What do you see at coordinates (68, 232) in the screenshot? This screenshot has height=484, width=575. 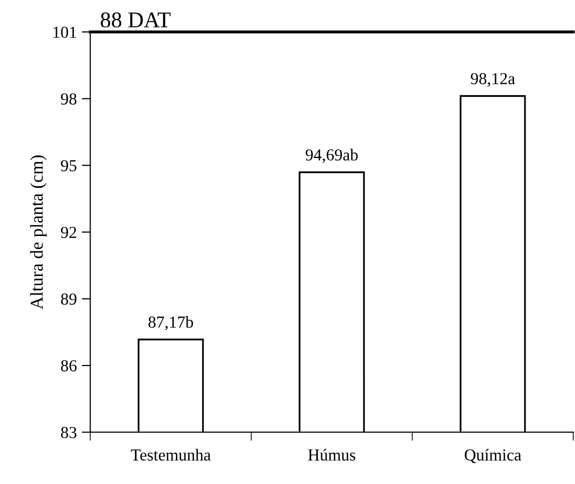 I see `y-tick-label: 92` at bounding box center [68, 232].